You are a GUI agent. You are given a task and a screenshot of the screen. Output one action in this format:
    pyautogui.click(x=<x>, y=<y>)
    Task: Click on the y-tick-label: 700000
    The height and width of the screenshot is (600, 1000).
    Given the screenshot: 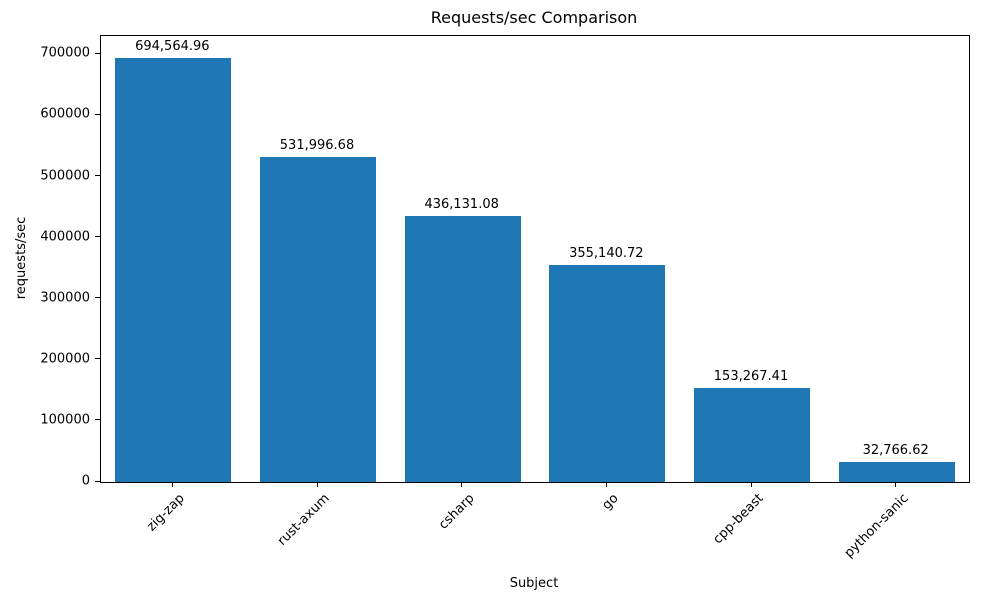 What is the action you would take?
    pyautogui.click(x=65, y=53)
    